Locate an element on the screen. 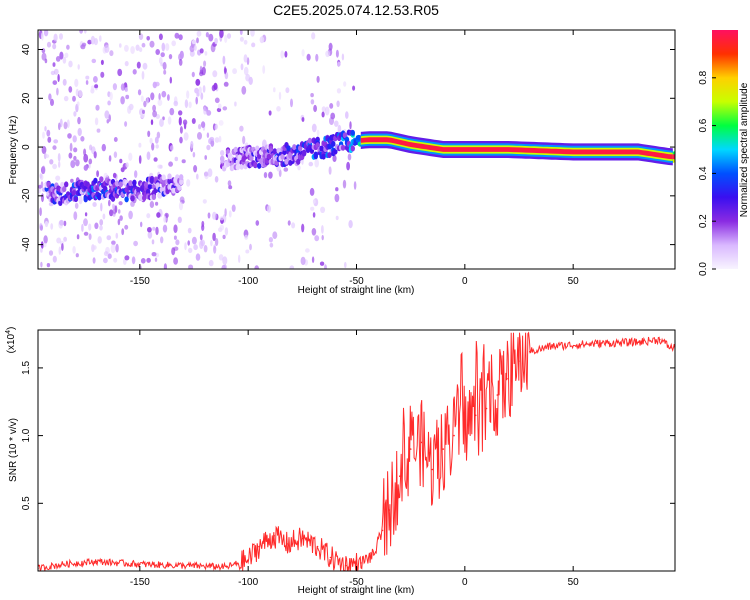 The image size is (750, 600). snr-ytick-label: 1.5 is located at coordinates (26, 368).